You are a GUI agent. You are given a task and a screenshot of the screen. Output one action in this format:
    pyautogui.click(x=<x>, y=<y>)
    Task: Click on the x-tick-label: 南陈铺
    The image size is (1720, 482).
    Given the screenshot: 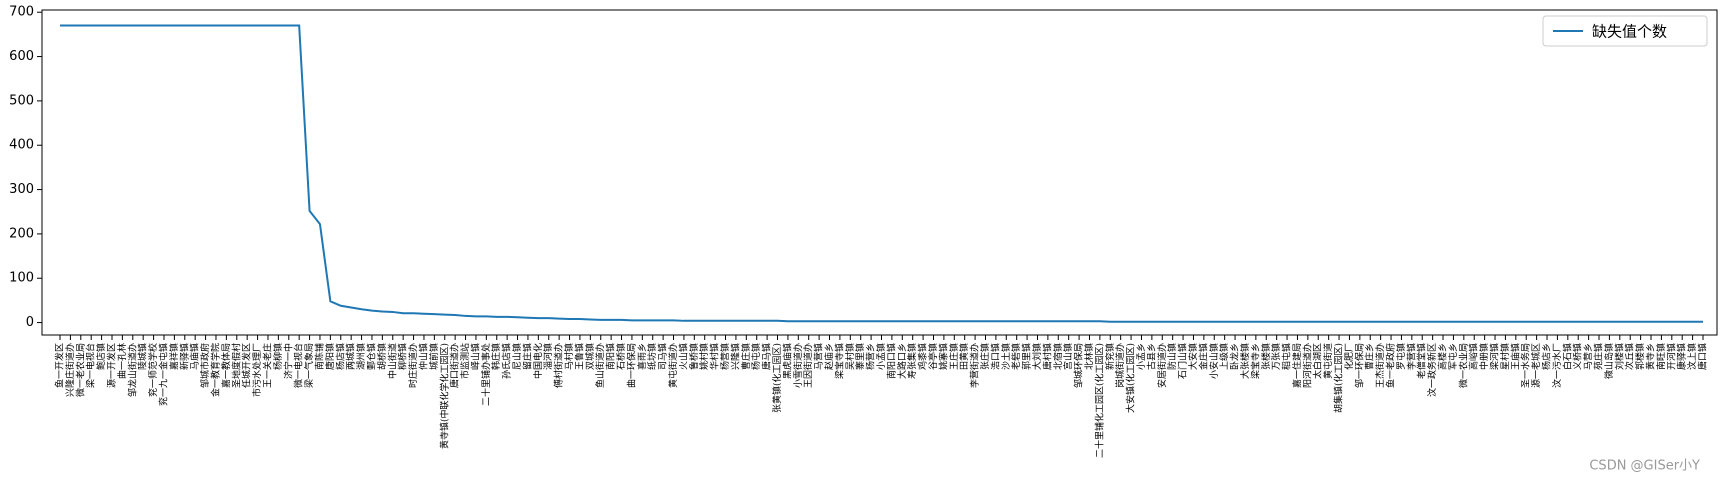 What is the action you would take?
    pyautogui.click(x=319, y=356)
    